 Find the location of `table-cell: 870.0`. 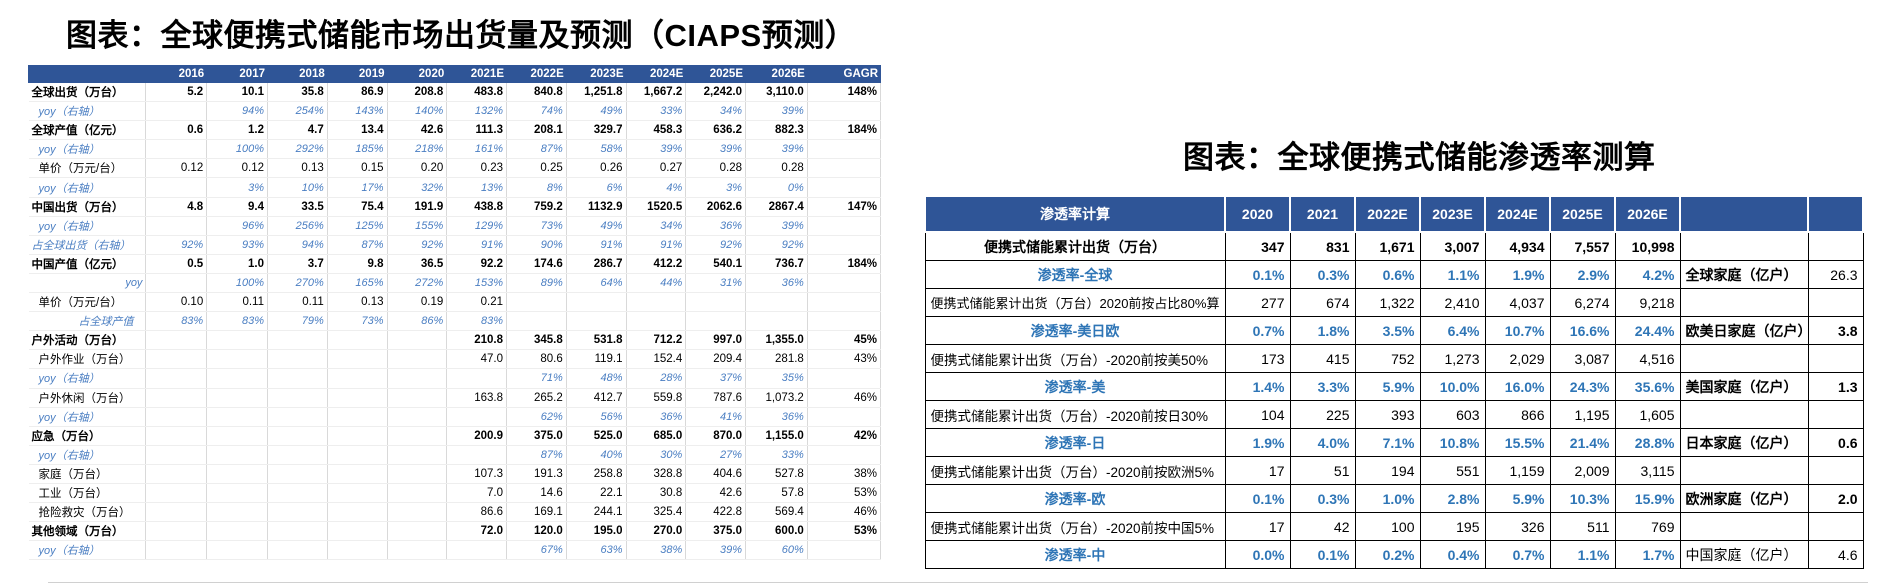

table-cell: 870.0 is located at coordinates (715, 436).